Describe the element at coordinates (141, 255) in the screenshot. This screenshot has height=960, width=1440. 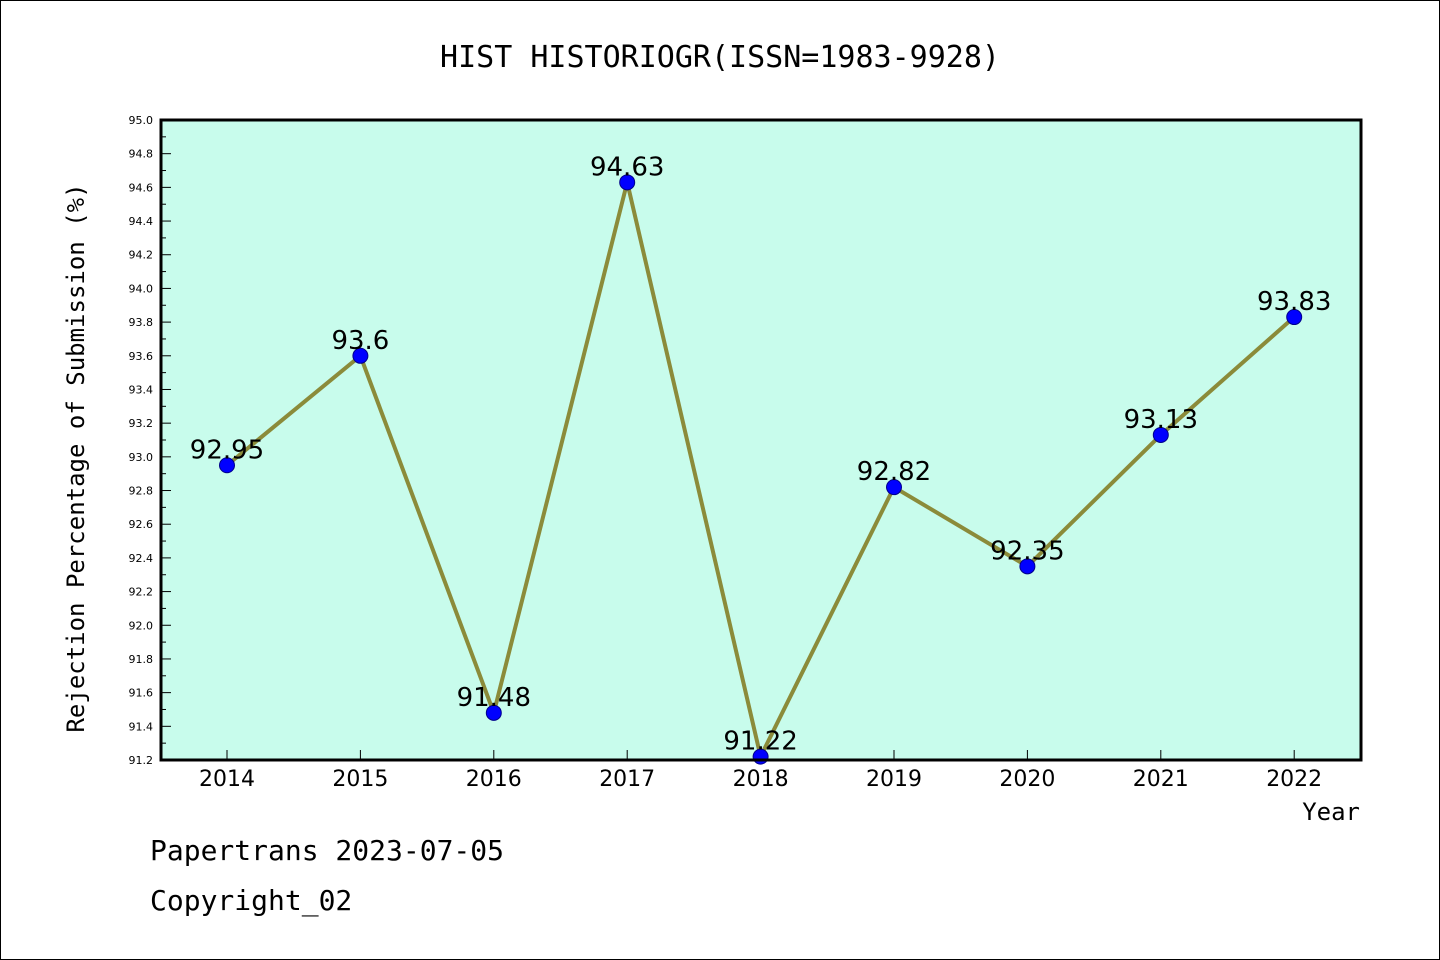
I see `y-tick-label: 94.2` at that location.